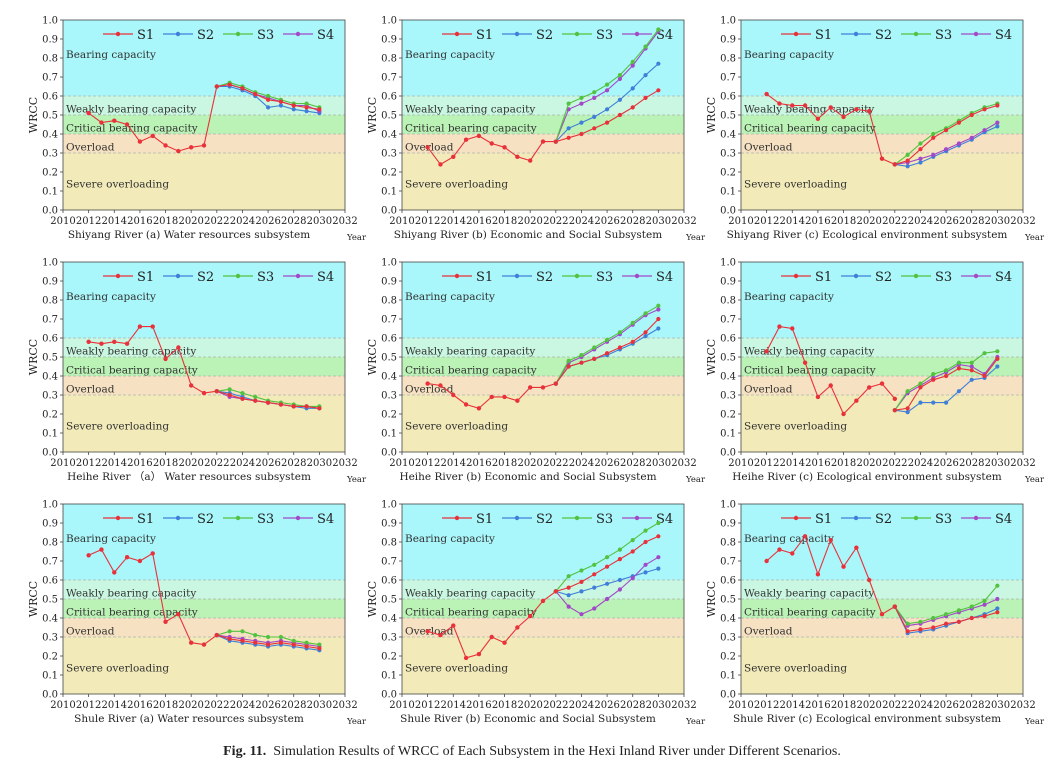  Describe the element at coordinates (711, 599) in the screenshot. I see `y-axis-label: WRCC` at that location.